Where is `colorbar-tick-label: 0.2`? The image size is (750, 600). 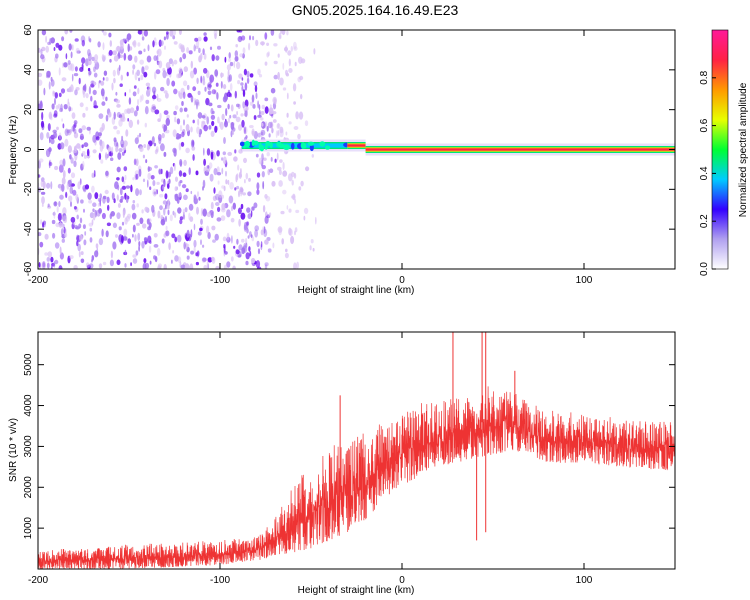 colorbar-tick-label: 0.2 is located at coordinates (704, 221).